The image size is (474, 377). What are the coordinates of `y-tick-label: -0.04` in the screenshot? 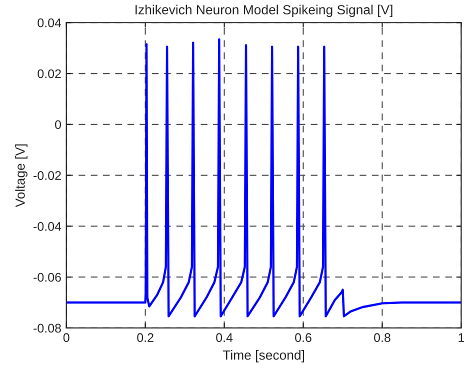 It's located at (48, 226).